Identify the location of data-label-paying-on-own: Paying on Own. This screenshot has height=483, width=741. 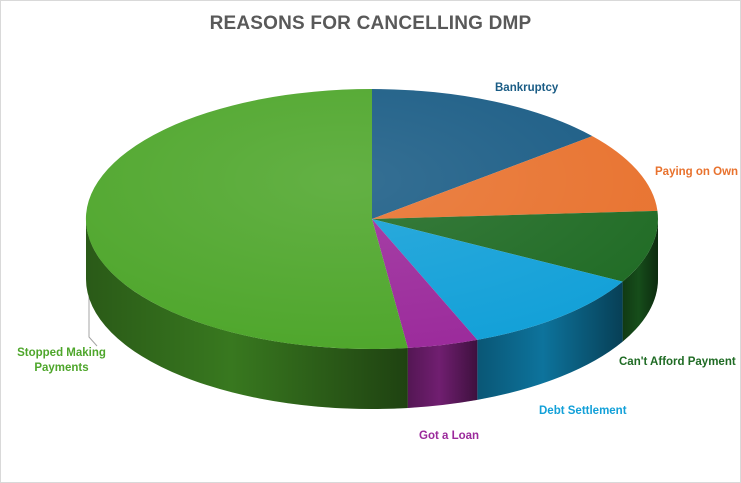
(697, 172).